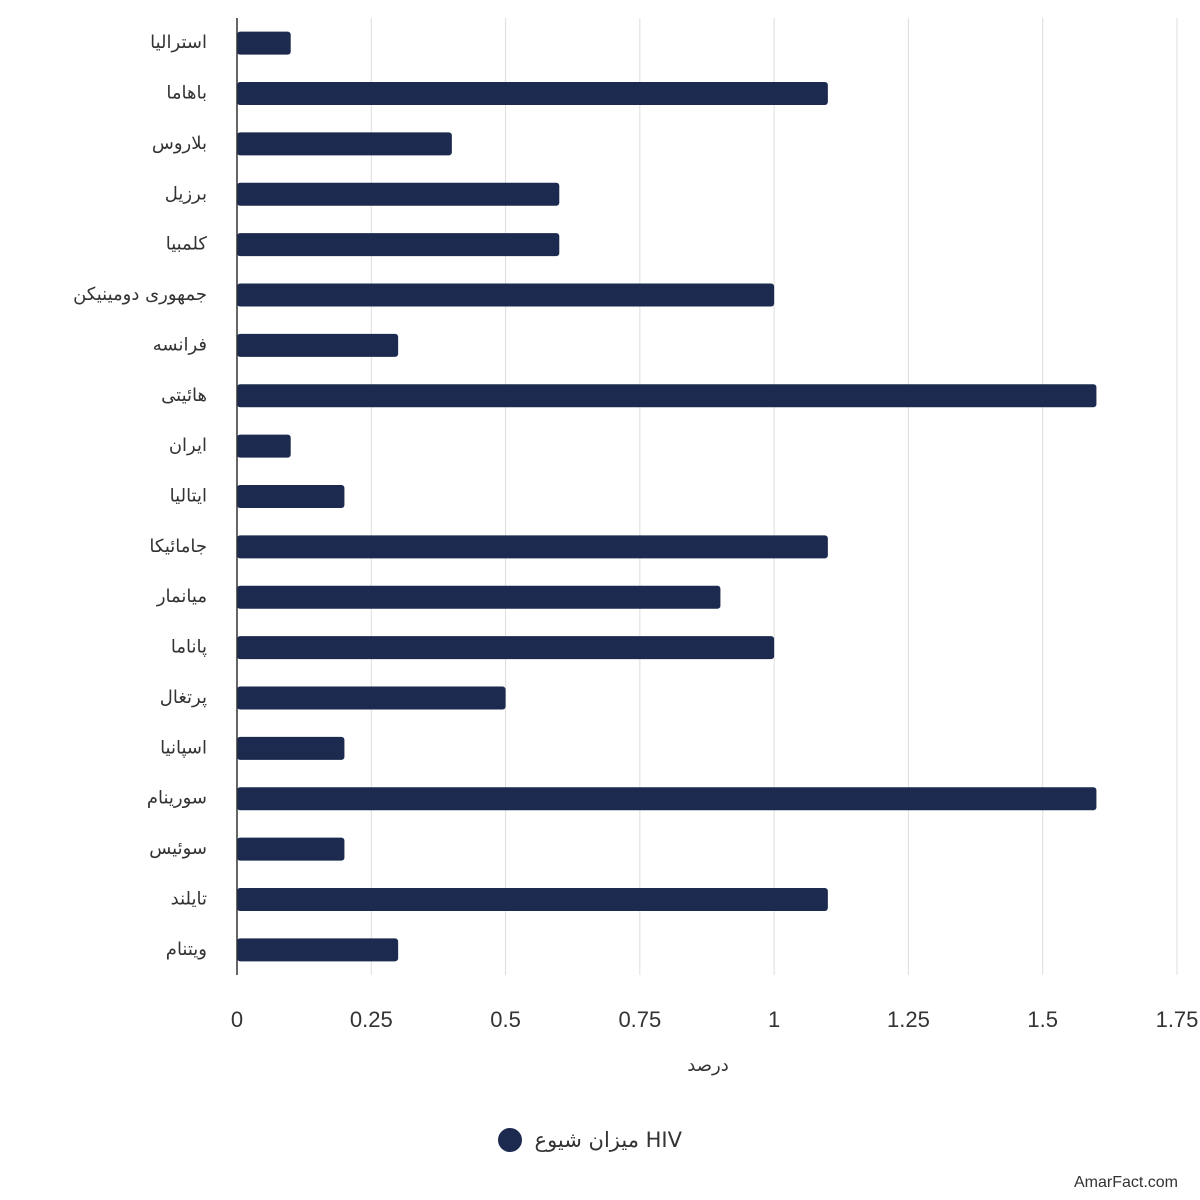  I want to click on y-tick-label: استرالیا, so click(178, 42).